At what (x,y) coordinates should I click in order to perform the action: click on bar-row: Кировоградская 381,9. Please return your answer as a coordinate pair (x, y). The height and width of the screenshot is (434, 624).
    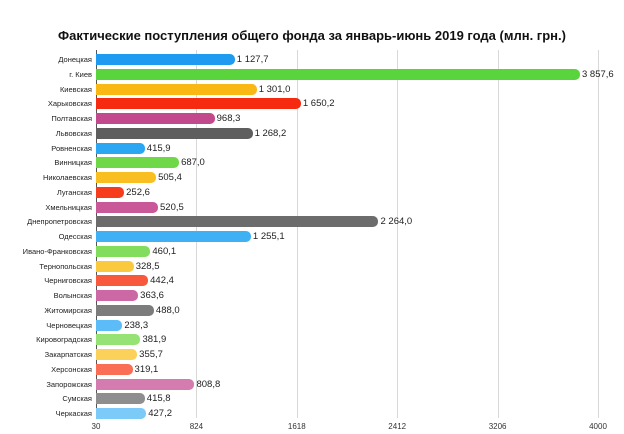
    Looking at the image, I should click on (312, 340).